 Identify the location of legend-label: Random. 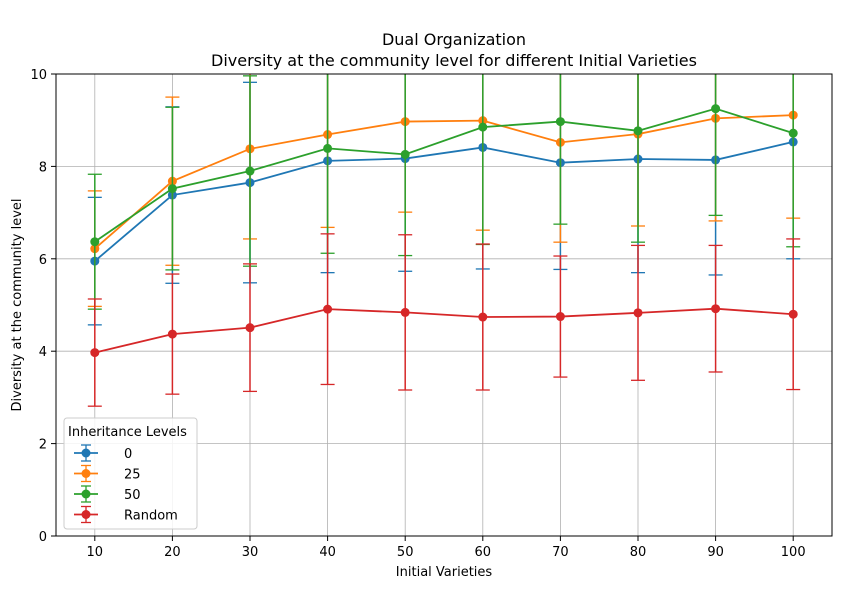
(151, 516).